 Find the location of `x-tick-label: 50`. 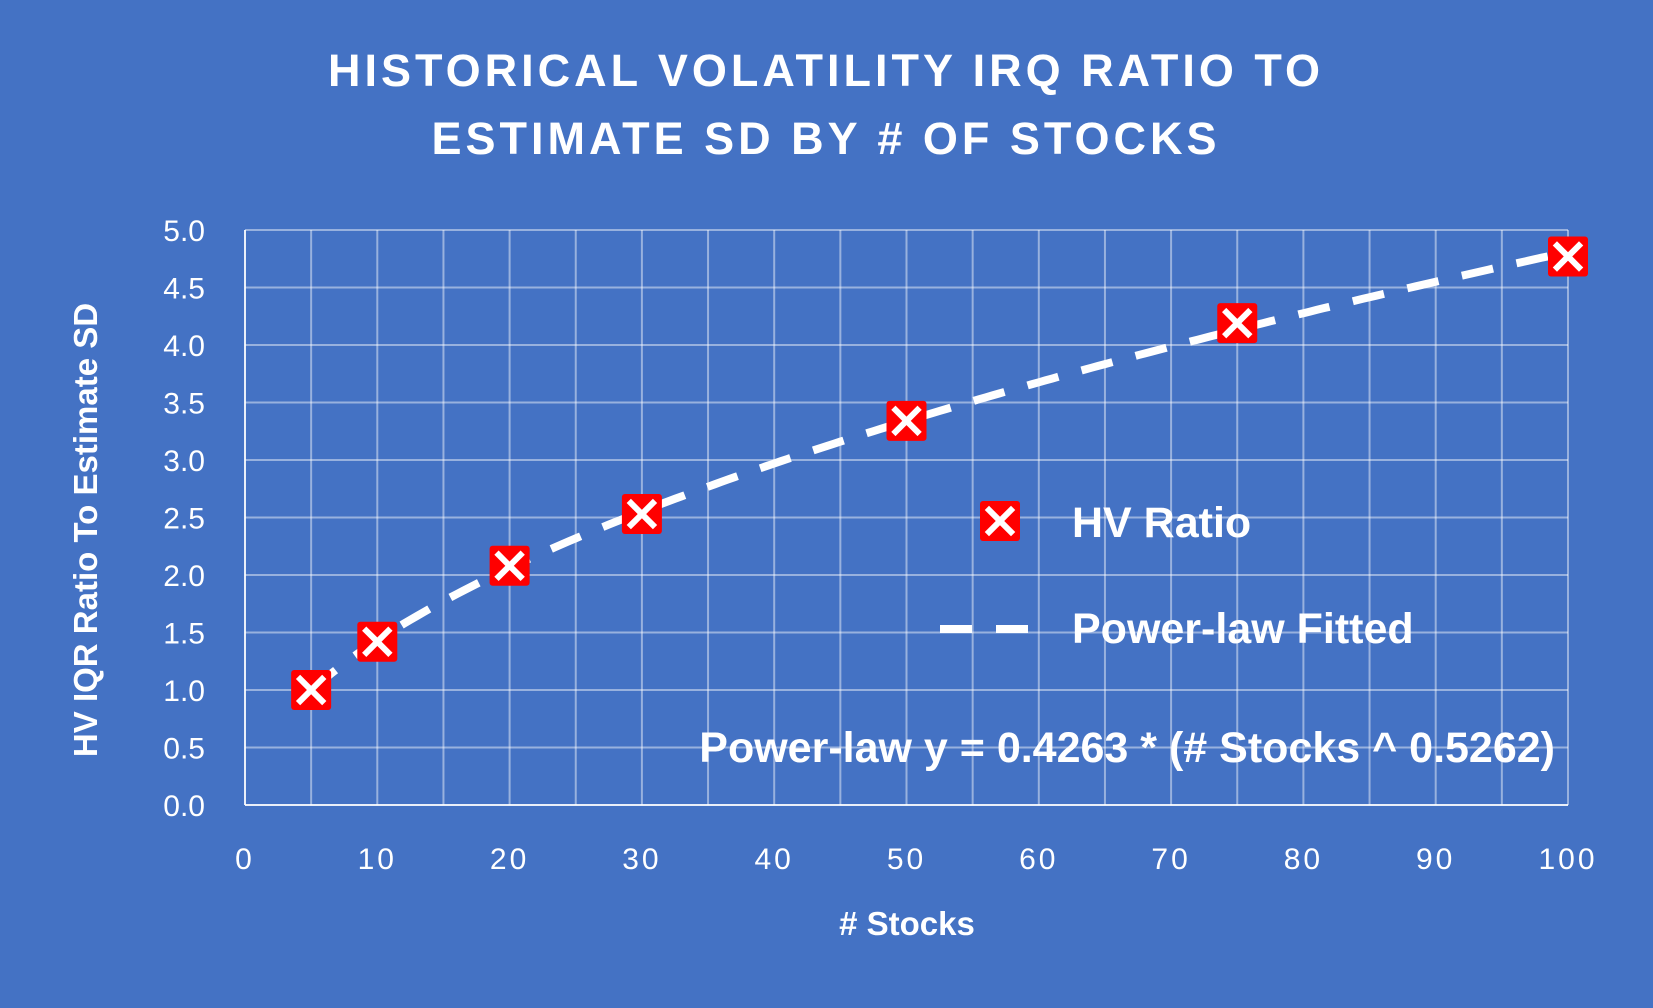

x-tick-label: 50 is located at coordinates (906, 859).